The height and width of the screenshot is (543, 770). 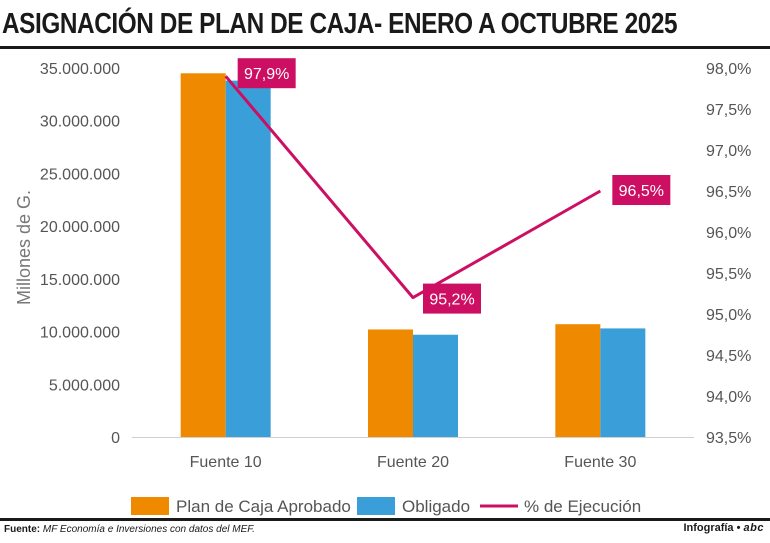 What do you see at coordinates (84, 385) in the screenshot?
I see `y-tick-label: 5.000.000` at bounding box center [84, 385].